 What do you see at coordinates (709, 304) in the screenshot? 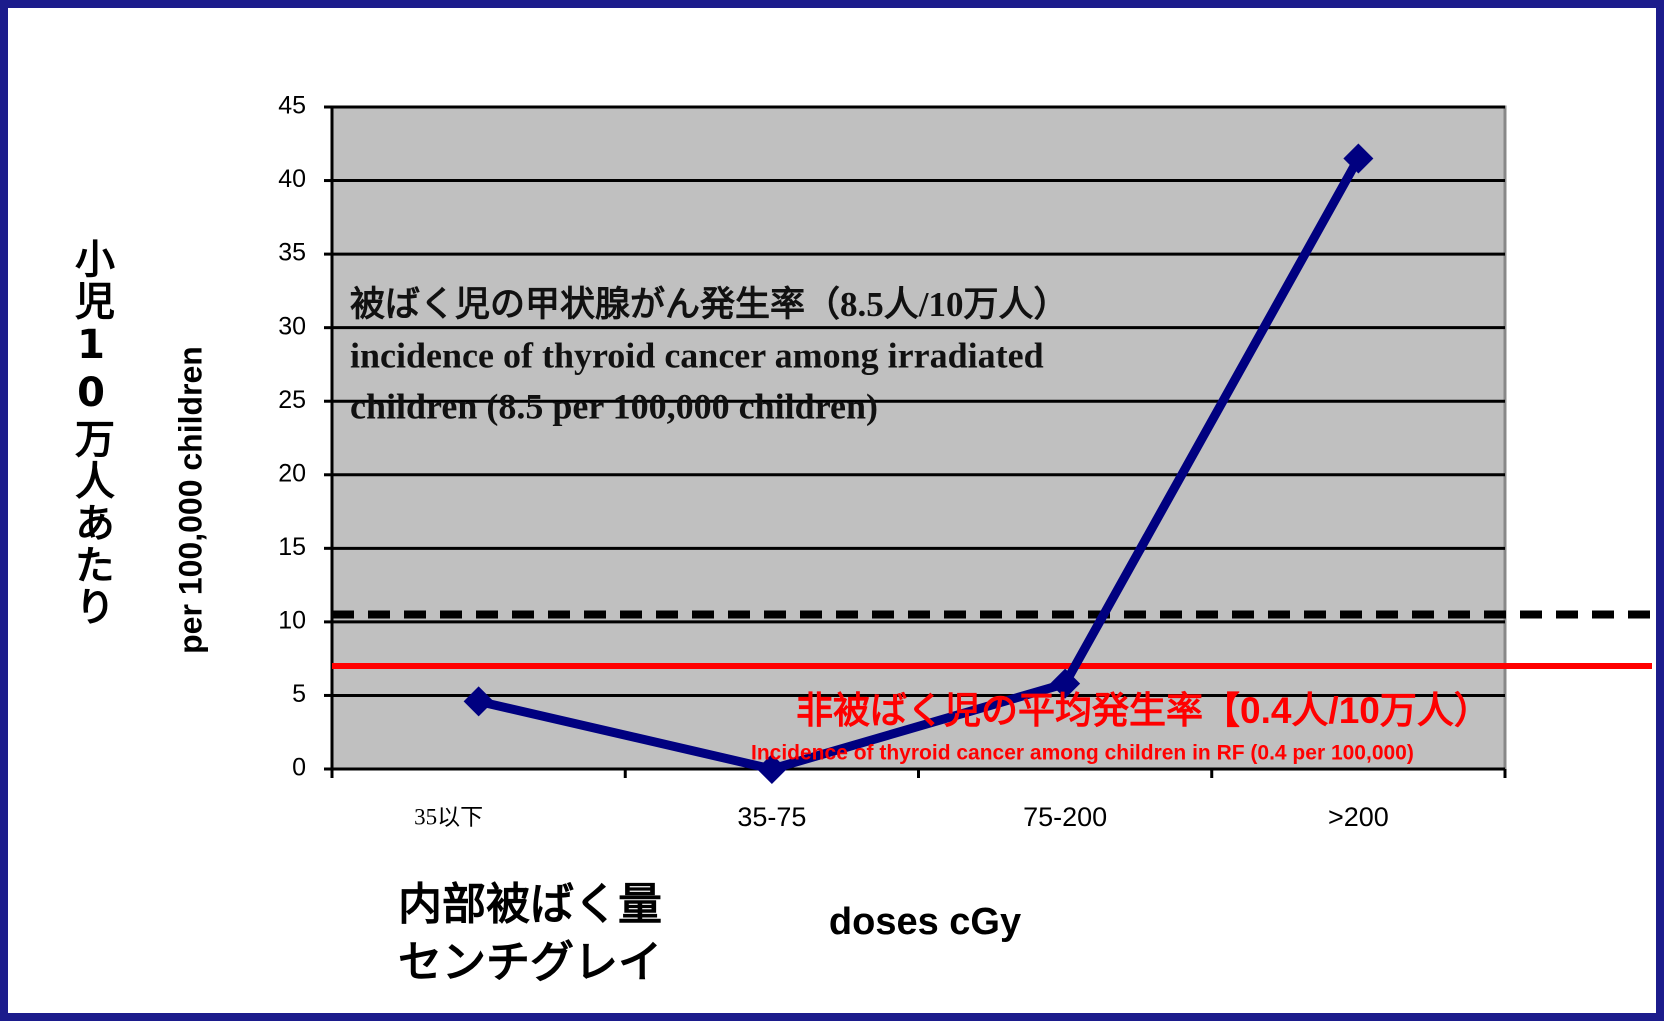
I see `annotation: 被ばく児の甲状腺がん発生率（8.5人/10万人）` at bounding box center [709, 304].